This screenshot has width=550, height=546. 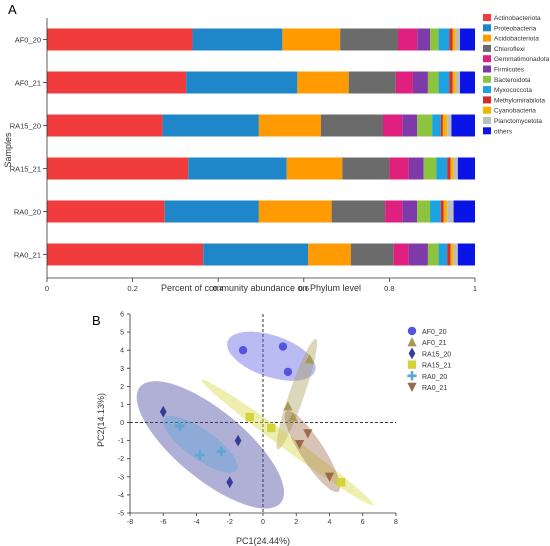 What do you see at coordinates (121, 477) in the screenshot?
I see `y-tick-label: -3` at bounding box center [121, 477].